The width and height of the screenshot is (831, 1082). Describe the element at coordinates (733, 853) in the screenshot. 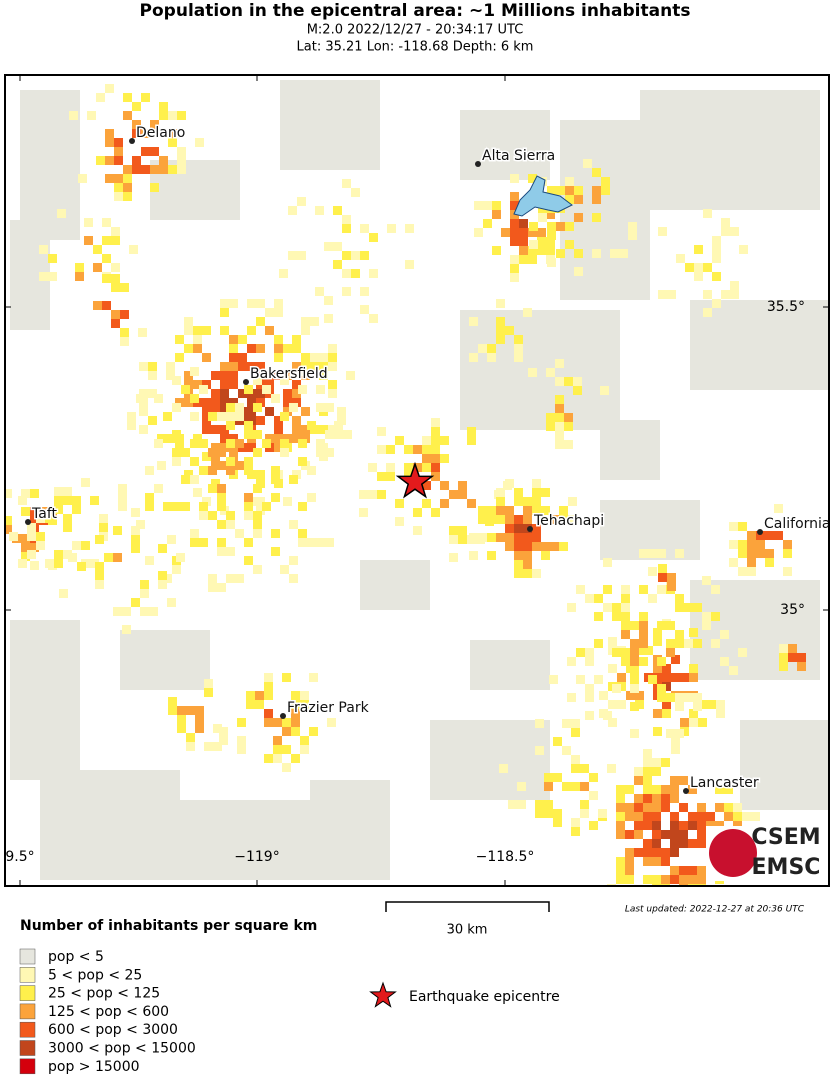

I see `logo-globe` at that location.